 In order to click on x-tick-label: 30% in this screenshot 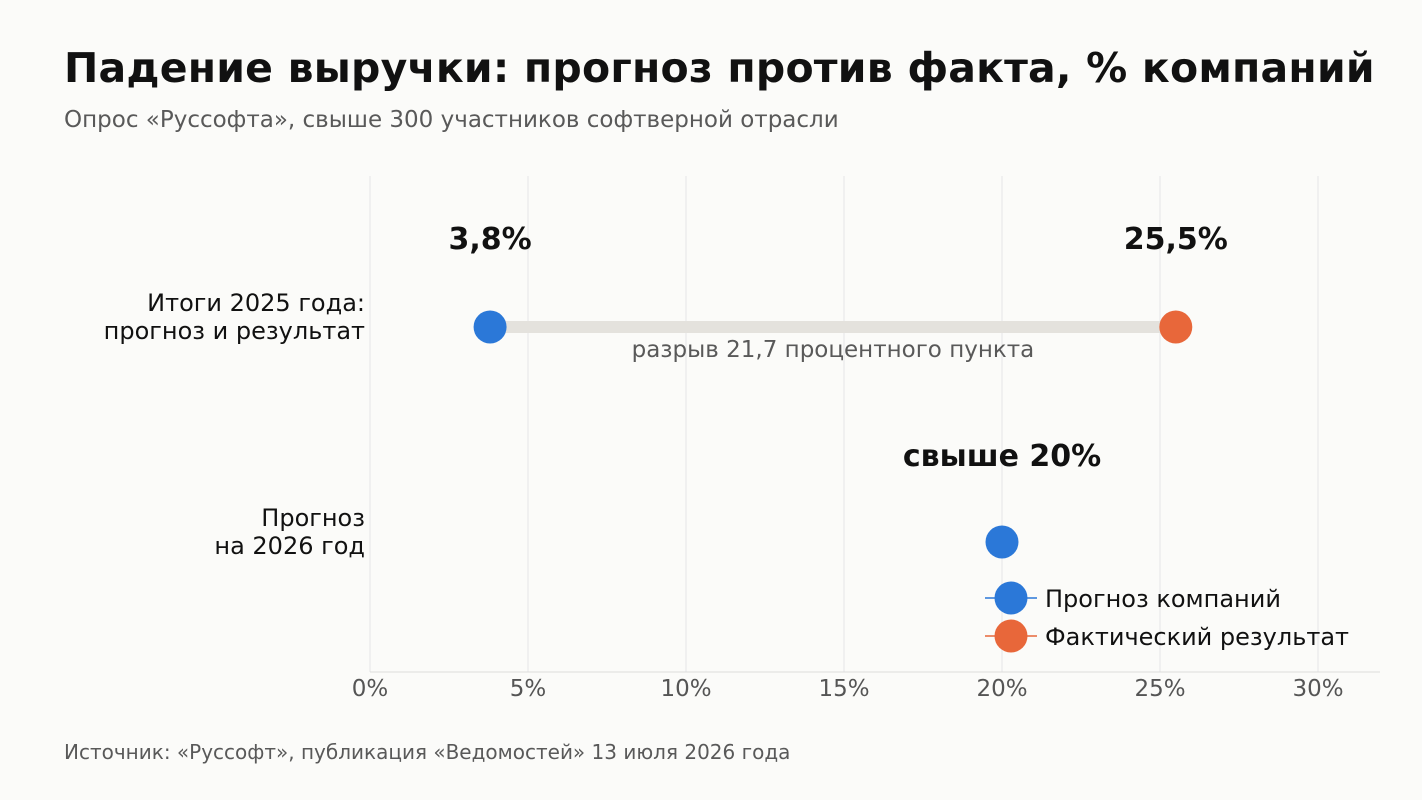, I will do `click(1317, 689)`.